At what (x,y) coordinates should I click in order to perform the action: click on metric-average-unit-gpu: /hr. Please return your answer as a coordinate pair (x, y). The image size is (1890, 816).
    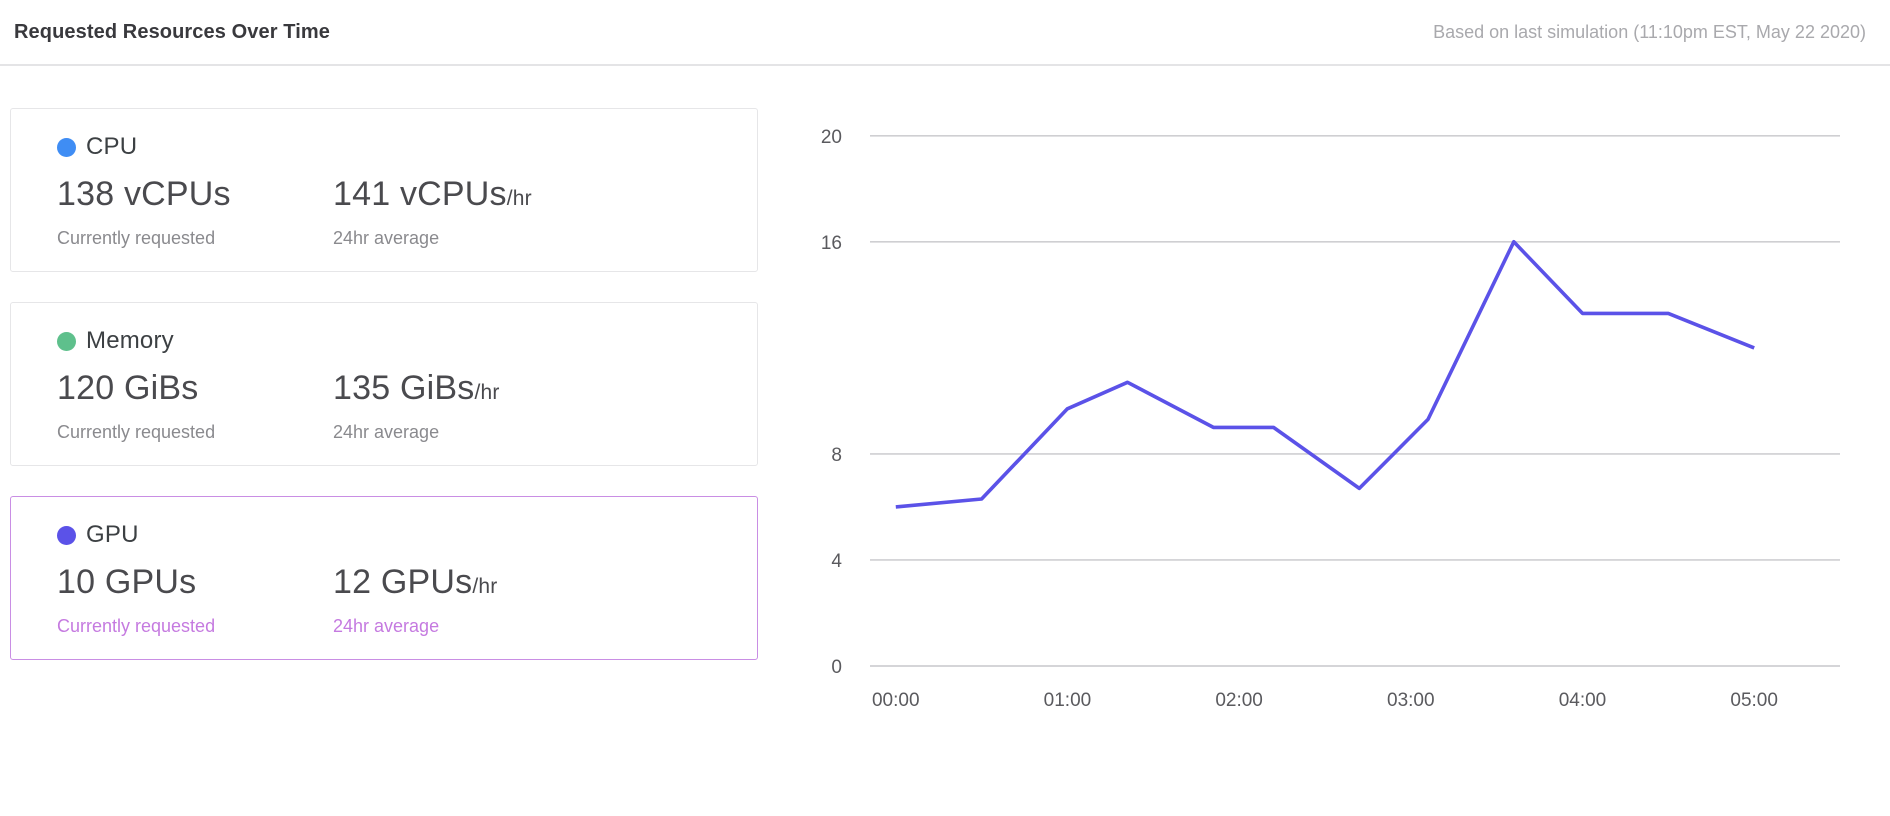
    Looking at the image, I should click on (485, 587).